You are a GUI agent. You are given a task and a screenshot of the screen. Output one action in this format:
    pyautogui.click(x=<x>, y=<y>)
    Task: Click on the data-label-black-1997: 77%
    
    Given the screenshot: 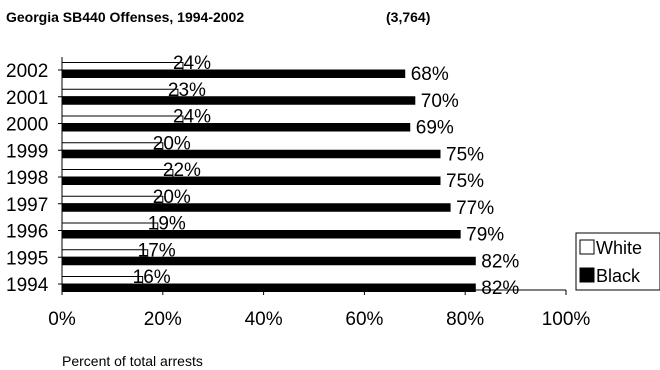 What is the action you would take?
    pyautogui.click(x=475, y=208)
    